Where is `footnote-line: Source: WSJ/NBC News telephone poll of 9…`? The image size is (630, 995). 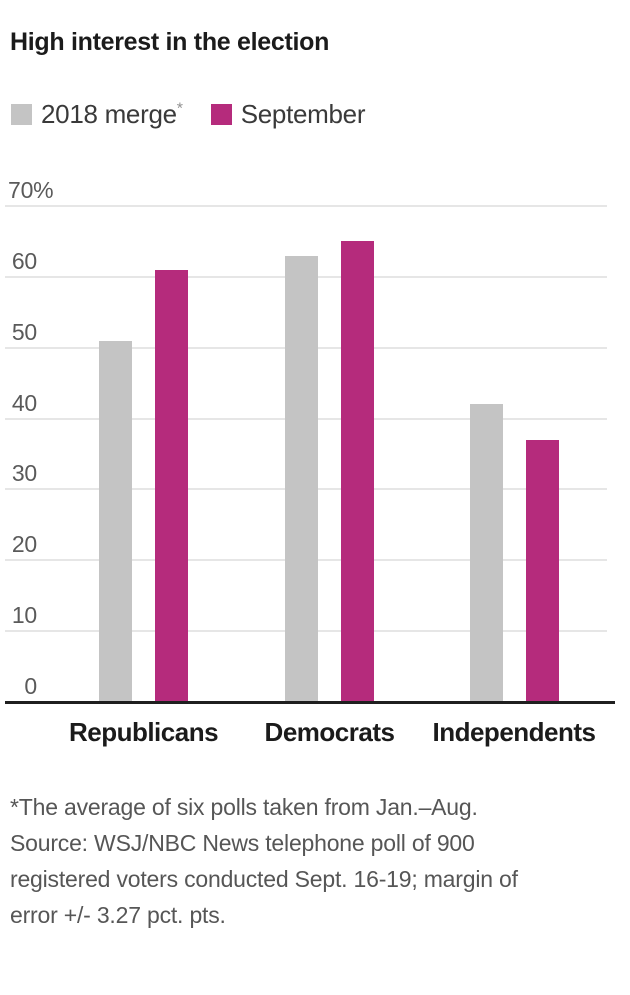 footnote-line: Source: WSJ/NBC News telephone poll of 9… is located at coordinates (242, 843).